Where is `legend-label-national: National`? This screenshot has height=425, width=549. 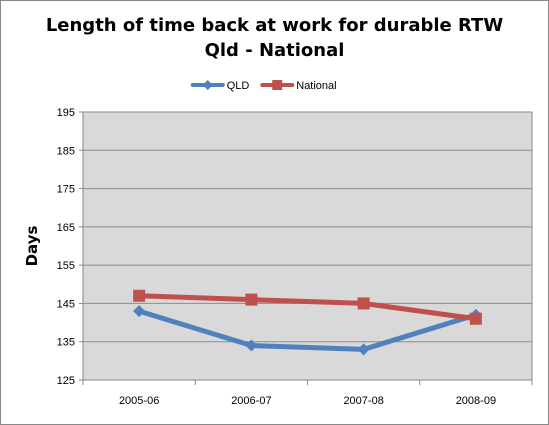 legend-label-national: National is located at coordinates (316, 86).